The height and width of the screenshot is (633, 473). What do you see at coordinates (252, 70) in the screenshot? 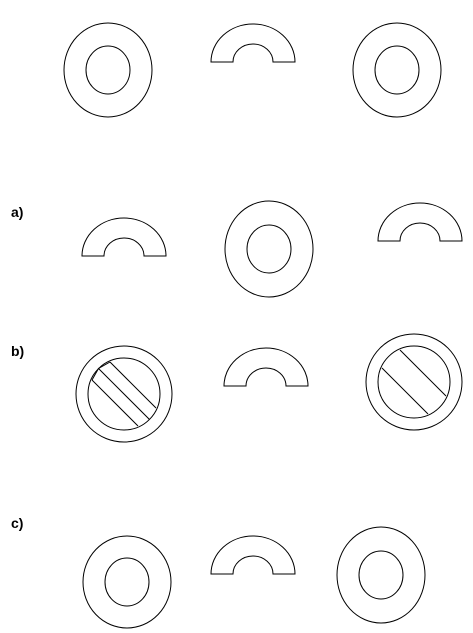
I see `question-row` at bounding box center [252, 70].